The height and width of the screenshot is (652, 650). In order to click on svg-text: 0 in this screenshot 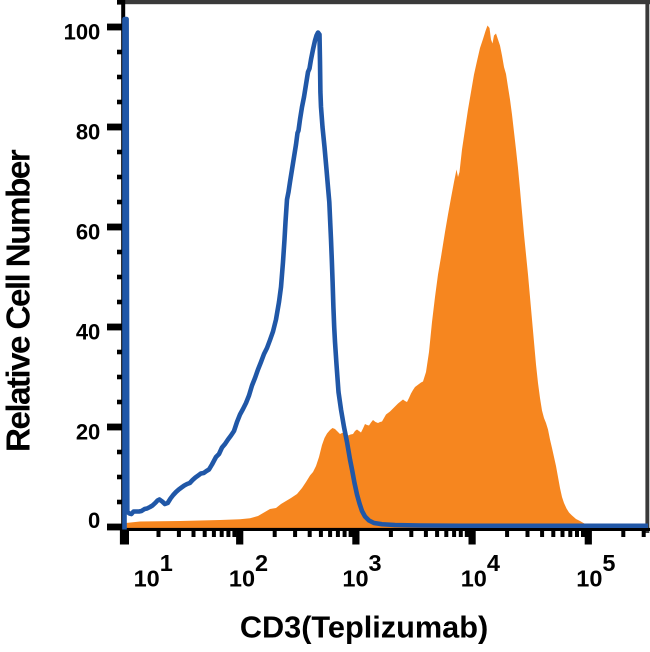, I will do `click(94, 520)`.